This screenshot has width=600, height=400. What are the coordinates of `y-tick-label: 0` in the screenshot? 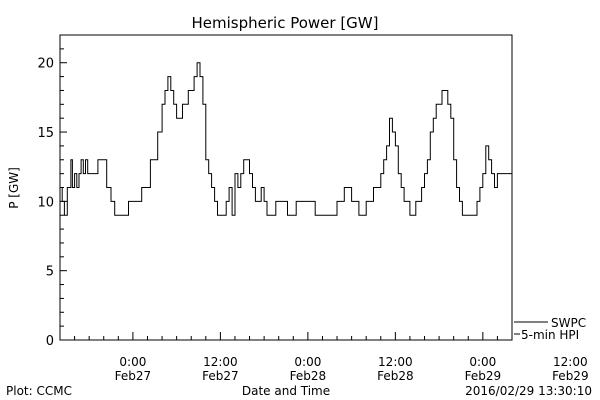 It's located at (50, 341).